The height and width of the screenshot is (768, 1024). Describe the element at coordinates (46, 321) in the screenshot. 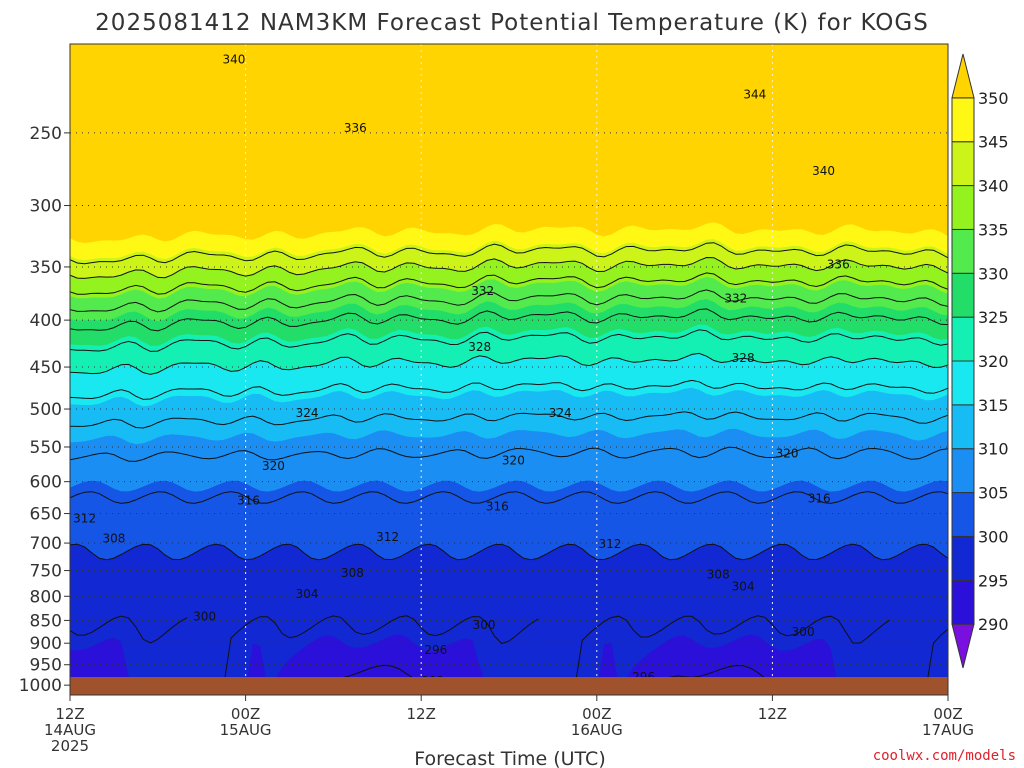

I see `y-tick-label: 400` at that location.